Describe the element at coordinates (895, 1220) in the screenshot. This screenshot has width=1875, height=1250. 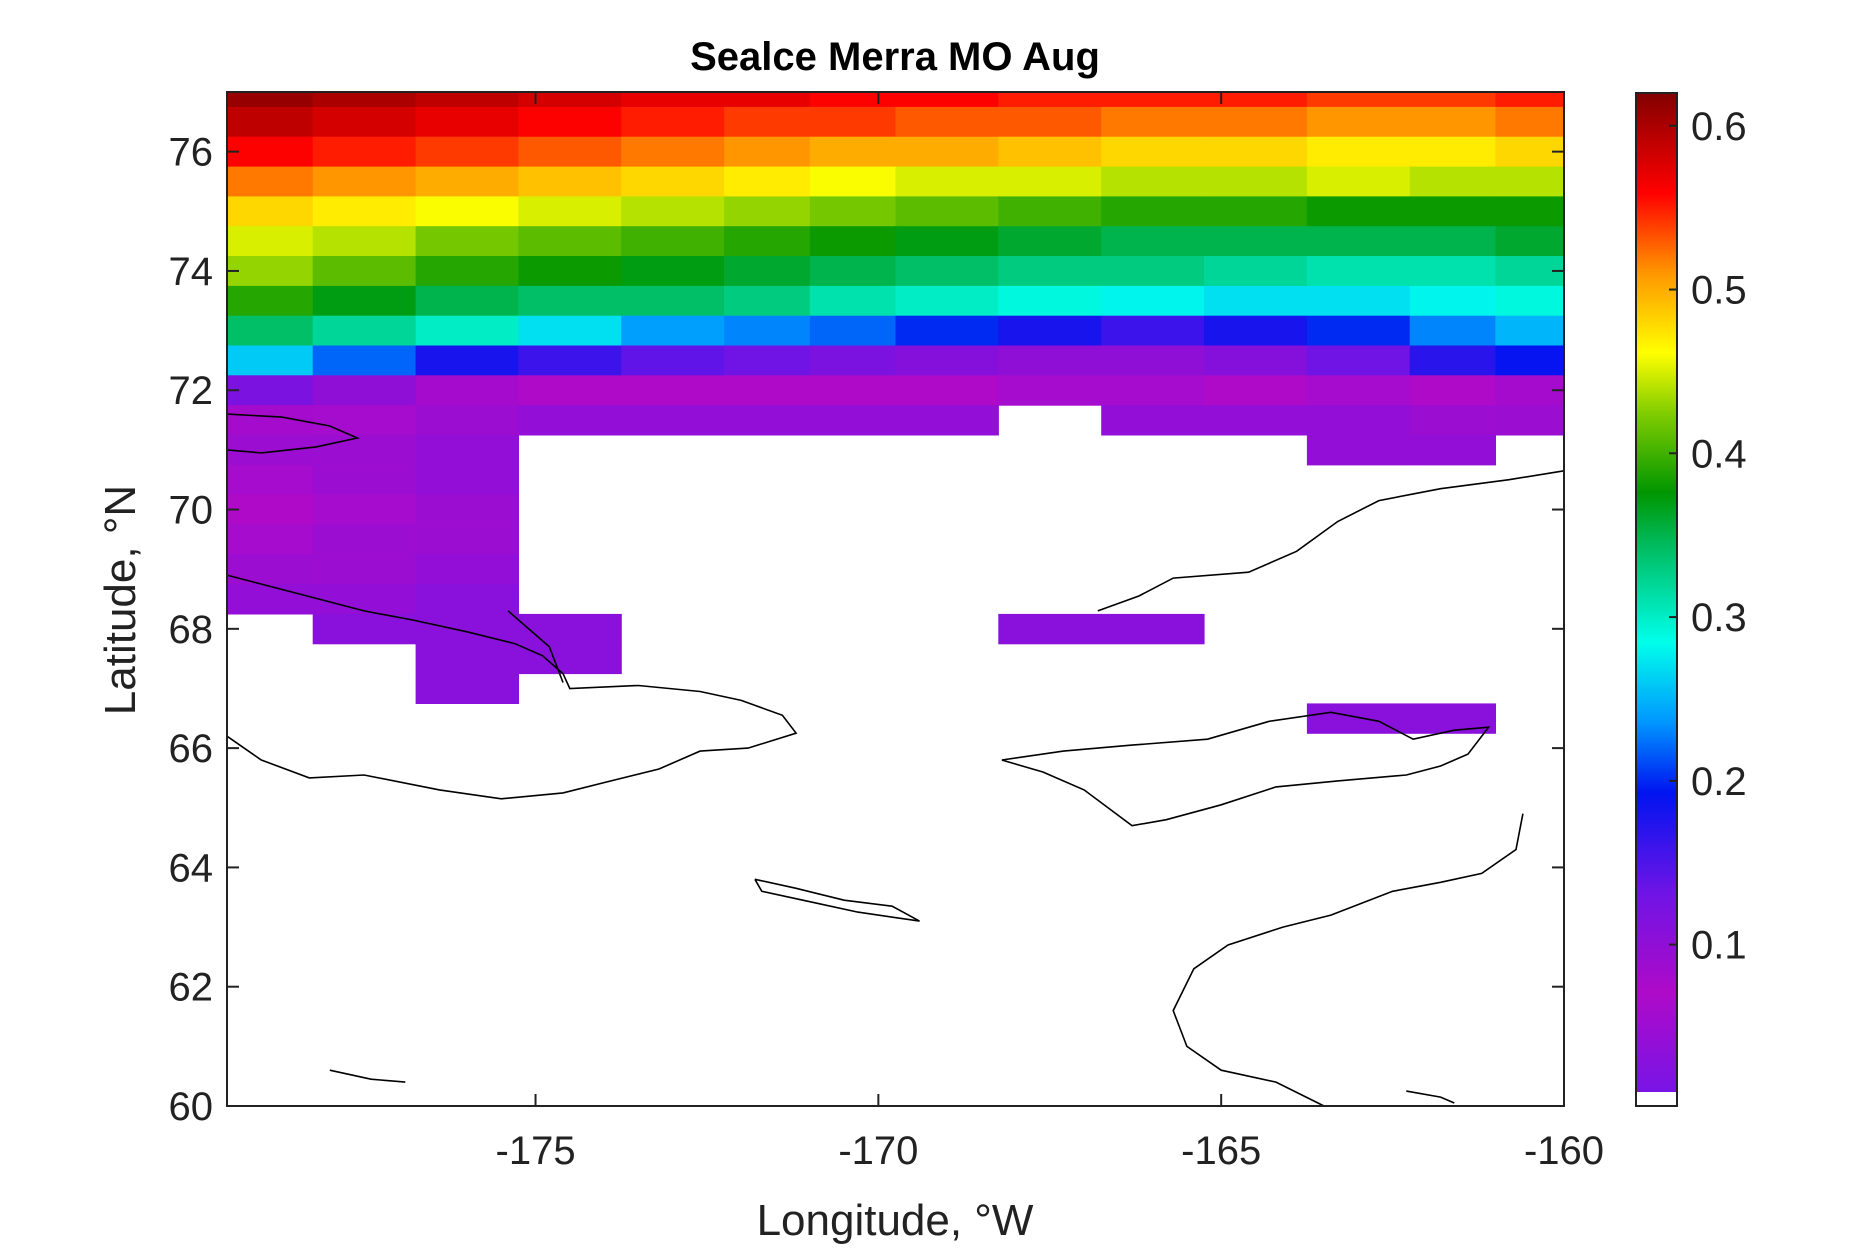
I see `x-axis-label: Longitude, °W` at that location.